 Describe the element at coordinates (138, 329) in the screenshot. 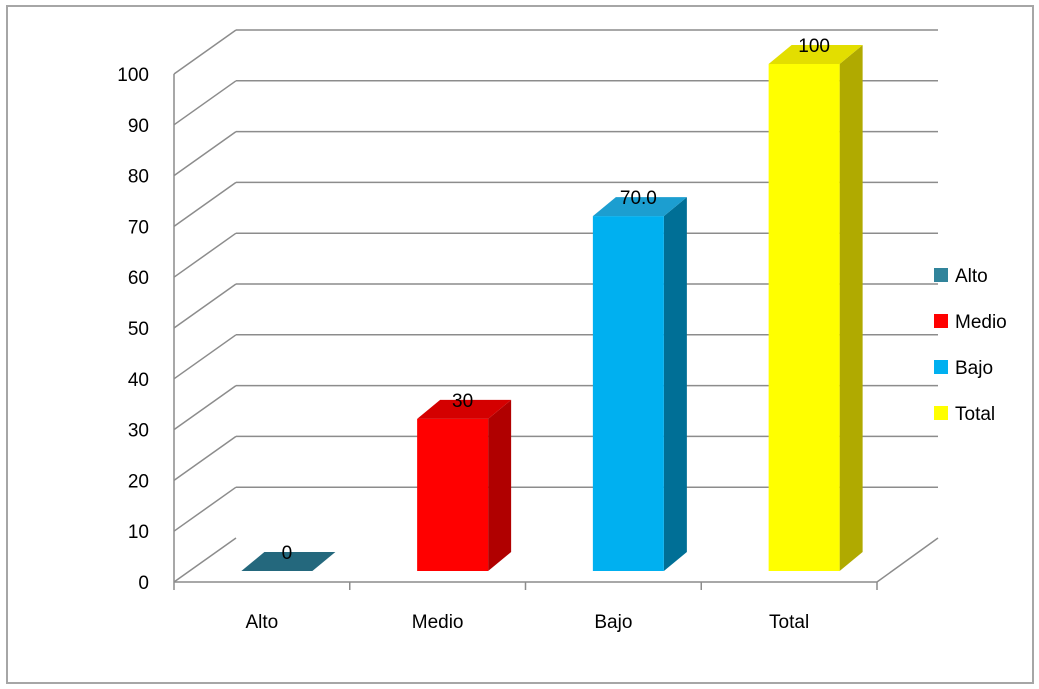

I see `y-tick-label: 50` at that location.